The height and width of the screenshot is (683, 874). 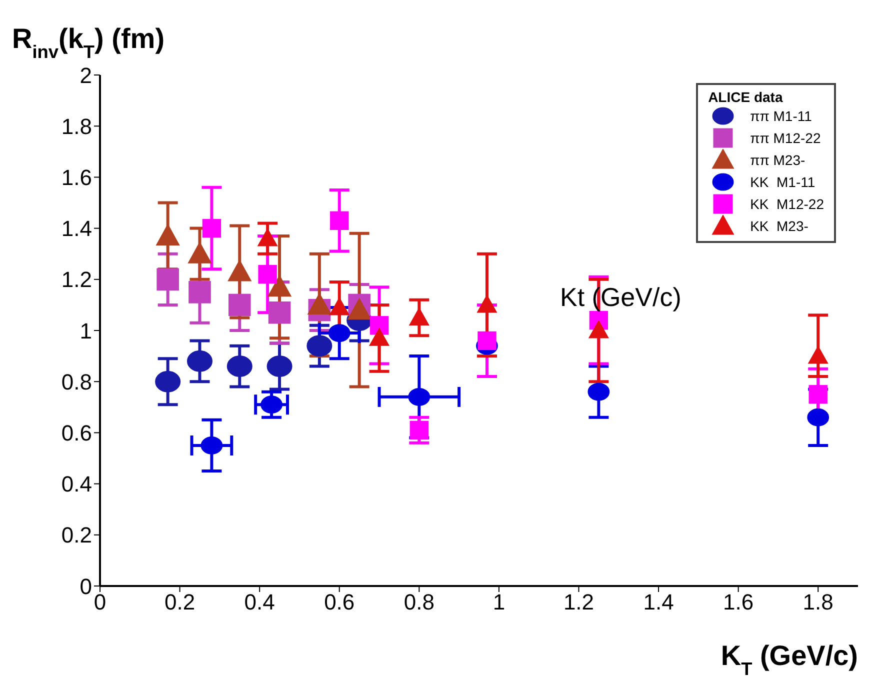 What do you see at coordinates (779, 226) in the screenshot?
I see `legend-label: KK M23-` at bounding box center [779, 226].